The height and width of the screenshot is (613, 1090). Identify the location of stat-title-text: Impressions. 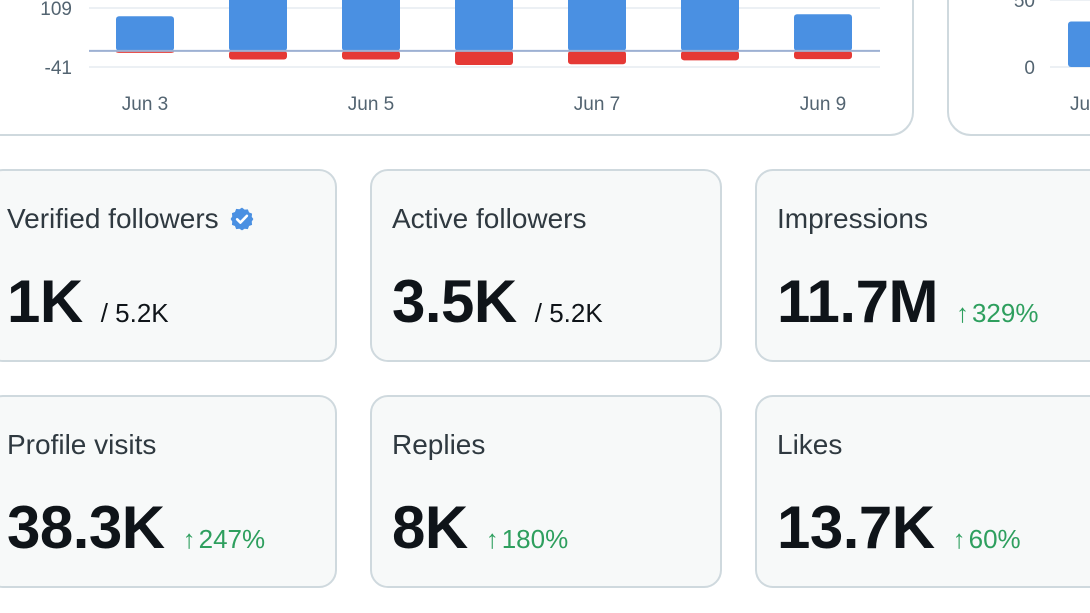
(852, 218).